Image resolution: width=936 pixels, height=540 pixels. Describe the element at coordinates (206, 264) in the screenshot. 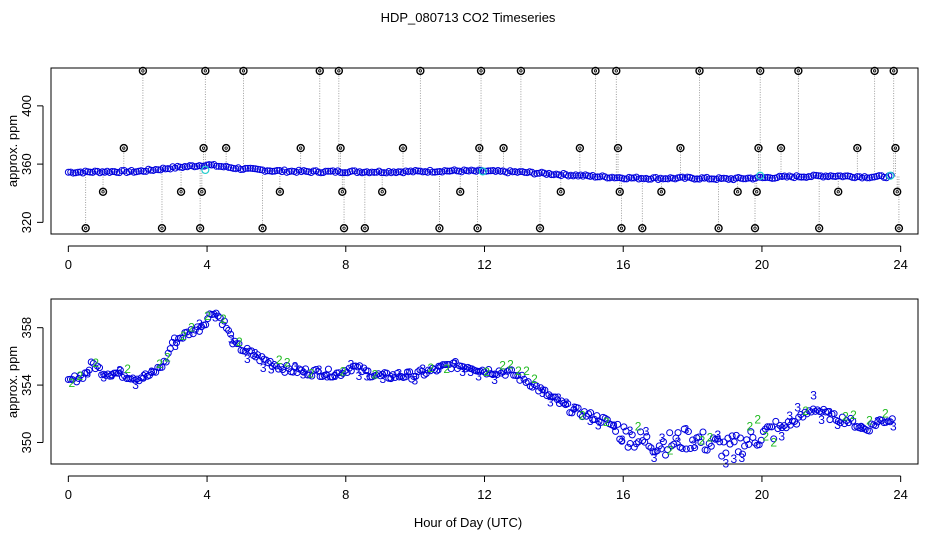

I see `top-x-tick-label: 4` at that location.